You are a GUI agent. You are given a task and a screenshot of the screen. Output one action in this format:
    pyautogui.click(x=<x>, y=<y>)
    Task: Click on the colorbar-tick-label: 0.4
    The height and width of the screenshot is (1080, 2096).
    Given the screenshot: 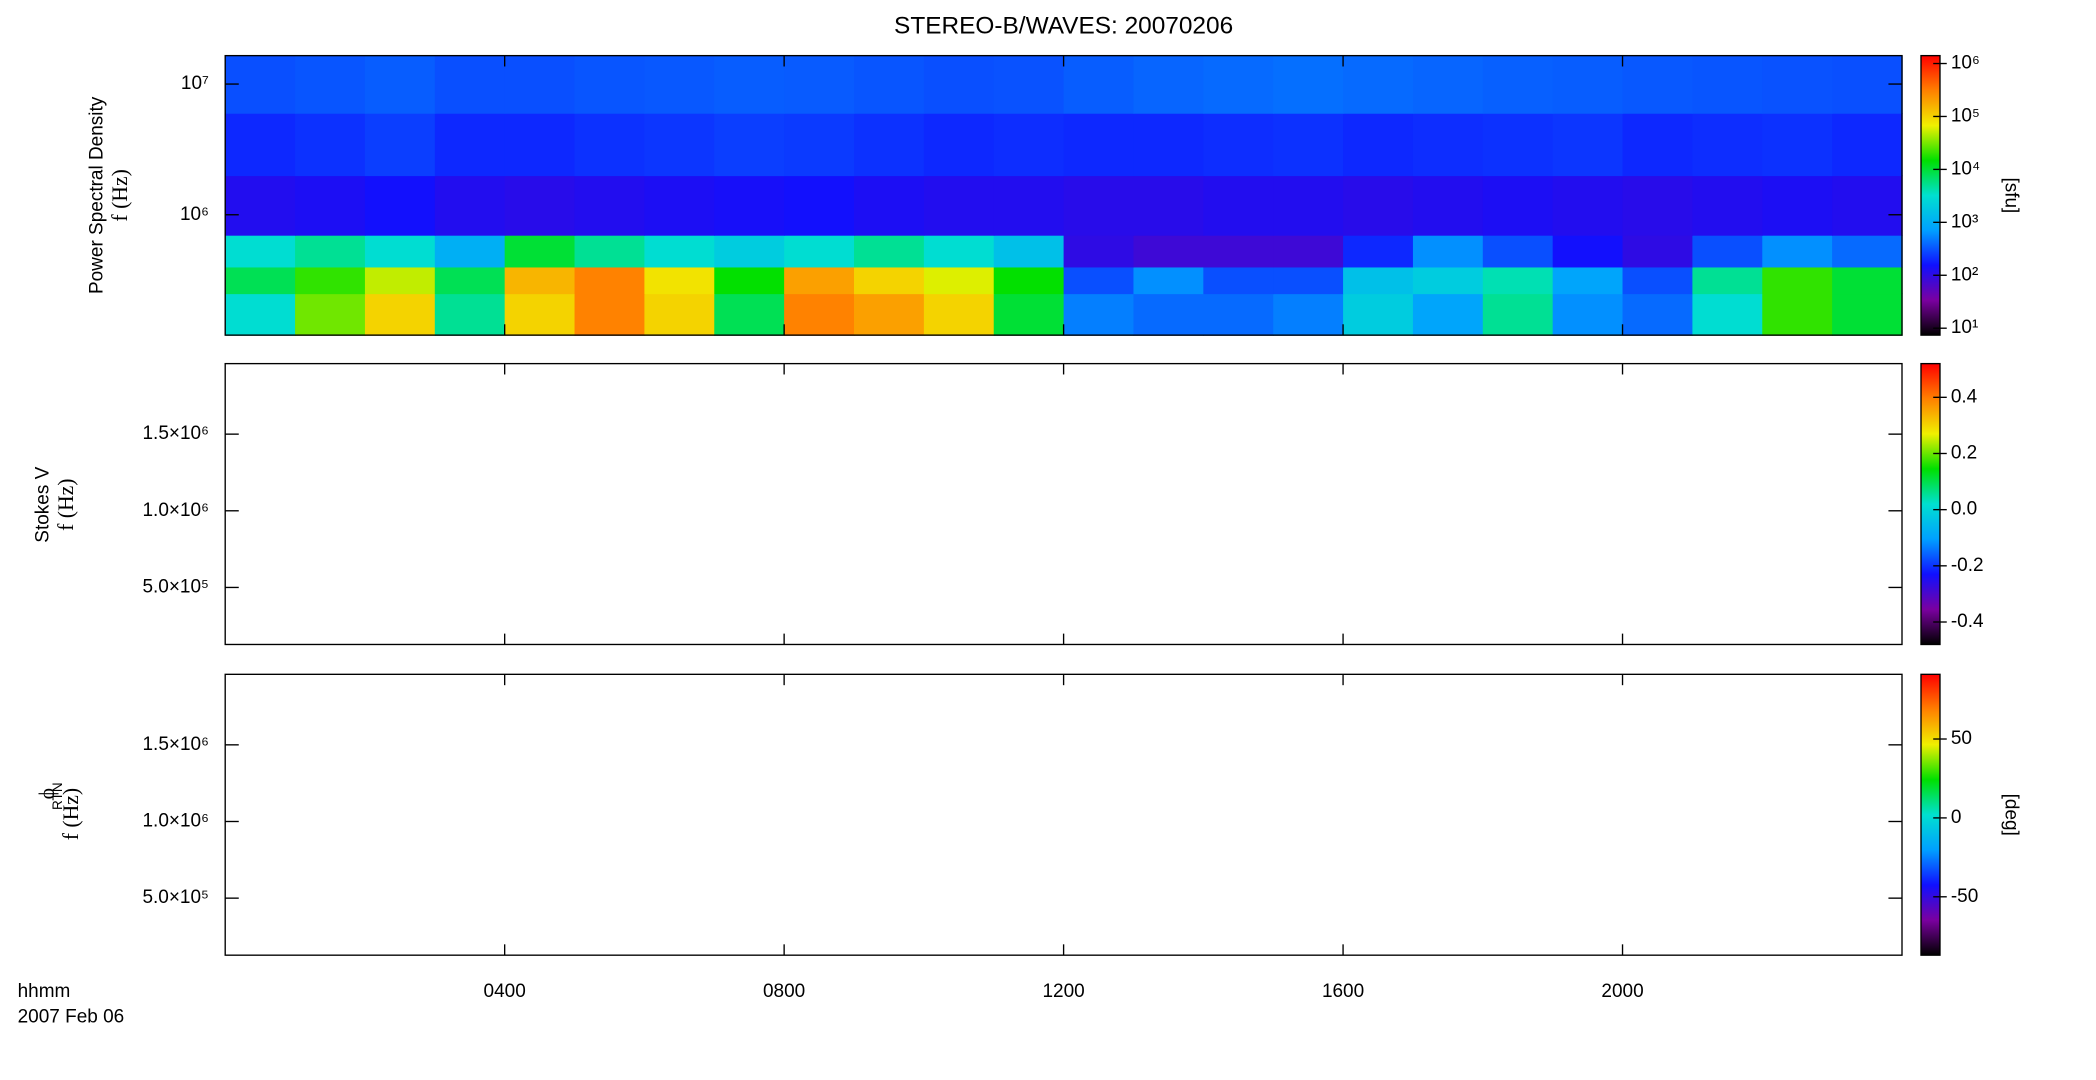 What is the action you would take?
    pyautogui.click(x=1964, y=396)
    